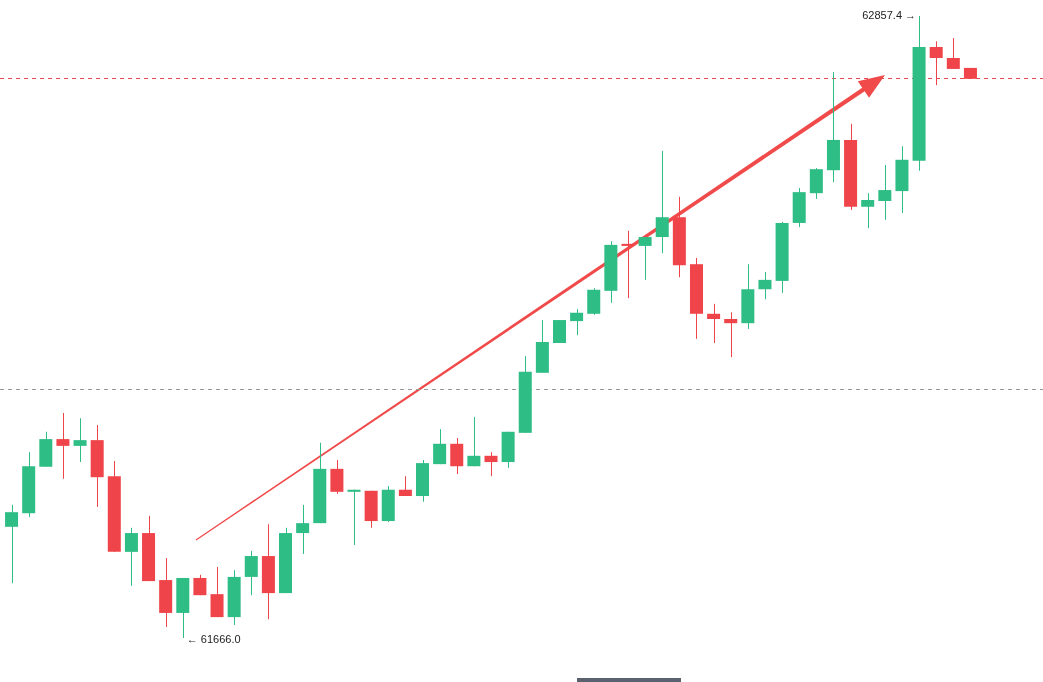  I want to click on annotation: 62857.4 →, so click(889, 15).